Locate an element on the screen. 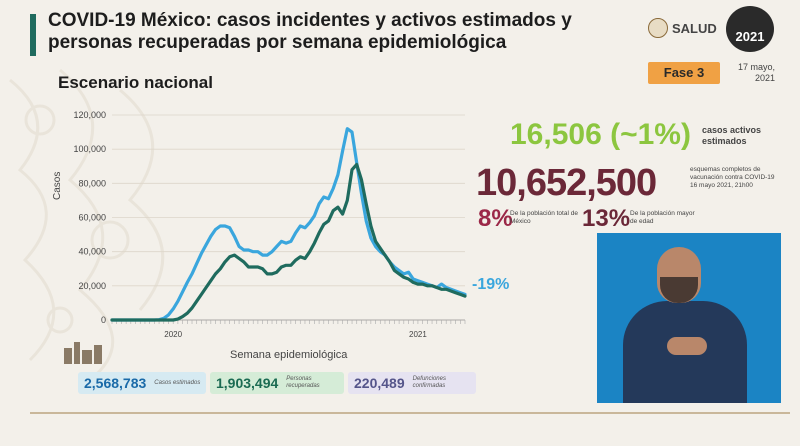  sign-language-interpreter-video is located at coordinates (689, 318).